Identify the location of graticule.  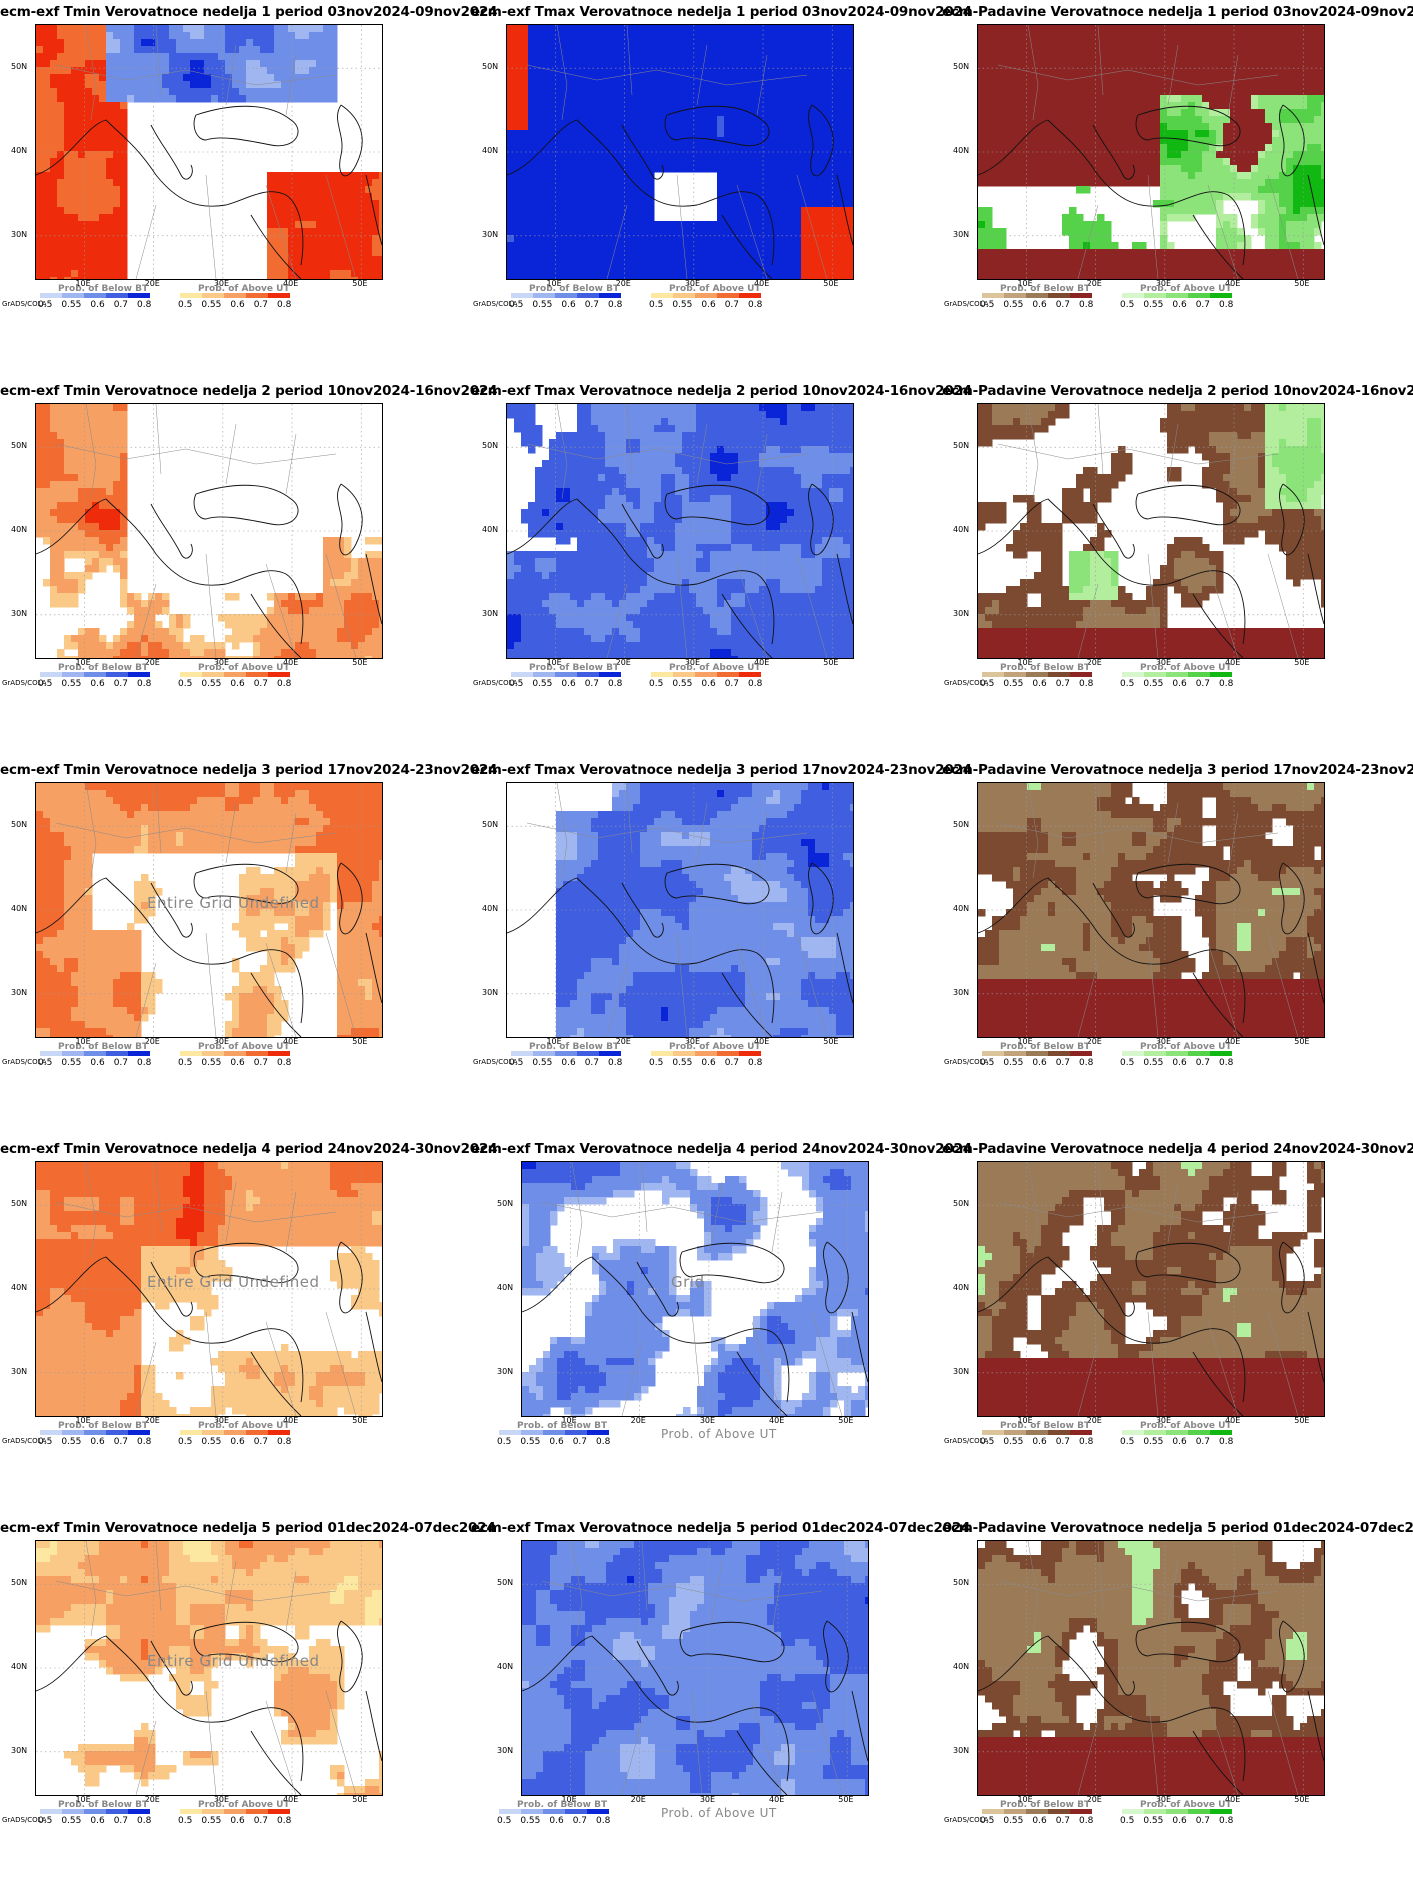
(209, 1289).